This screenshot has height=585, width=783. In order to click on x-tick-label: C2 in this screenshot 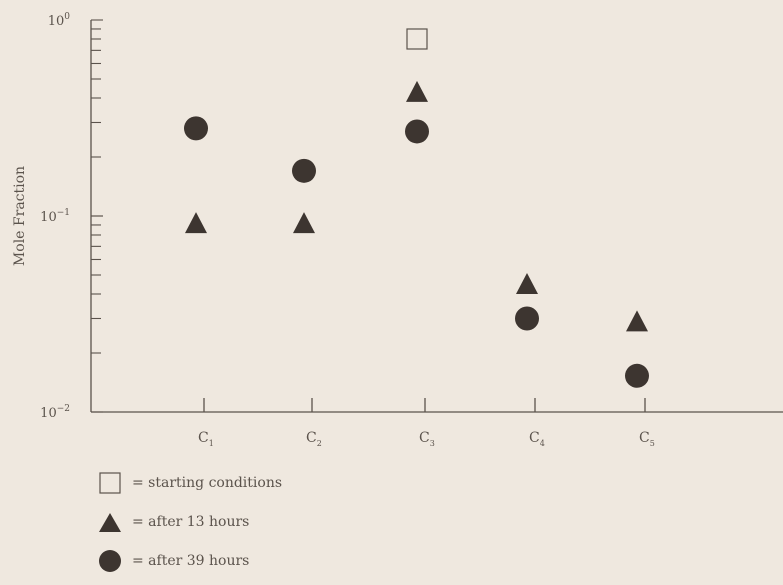, I will do `click(314, 439)`.